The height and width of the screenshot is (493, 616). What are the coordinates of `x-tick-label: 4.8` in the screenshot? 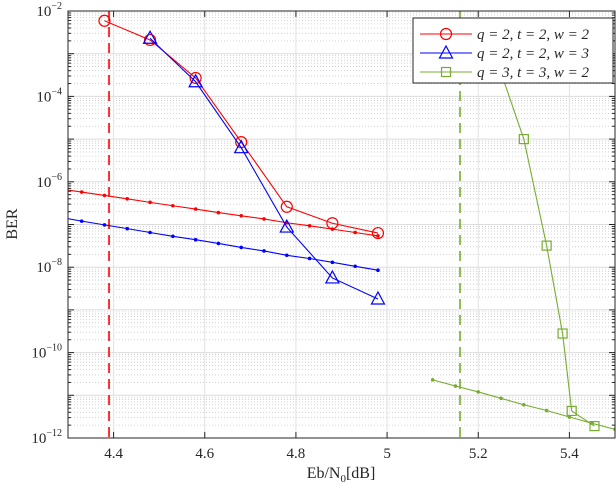 It's located at (296, 454).